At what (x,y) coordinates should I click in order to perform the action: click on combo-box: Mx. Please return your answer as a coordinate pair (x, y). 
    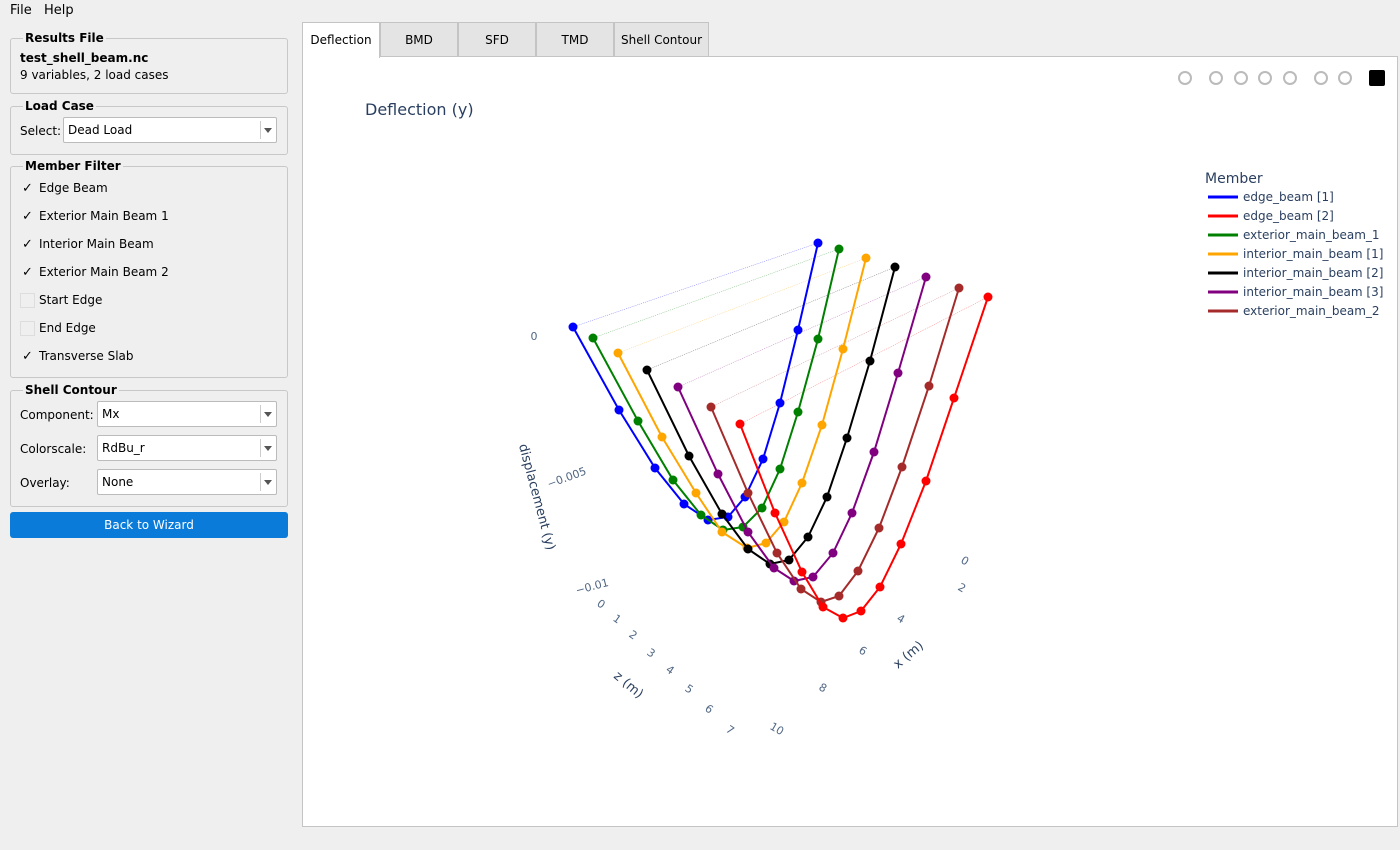
    Looking at the image, I should click on (187, 414).